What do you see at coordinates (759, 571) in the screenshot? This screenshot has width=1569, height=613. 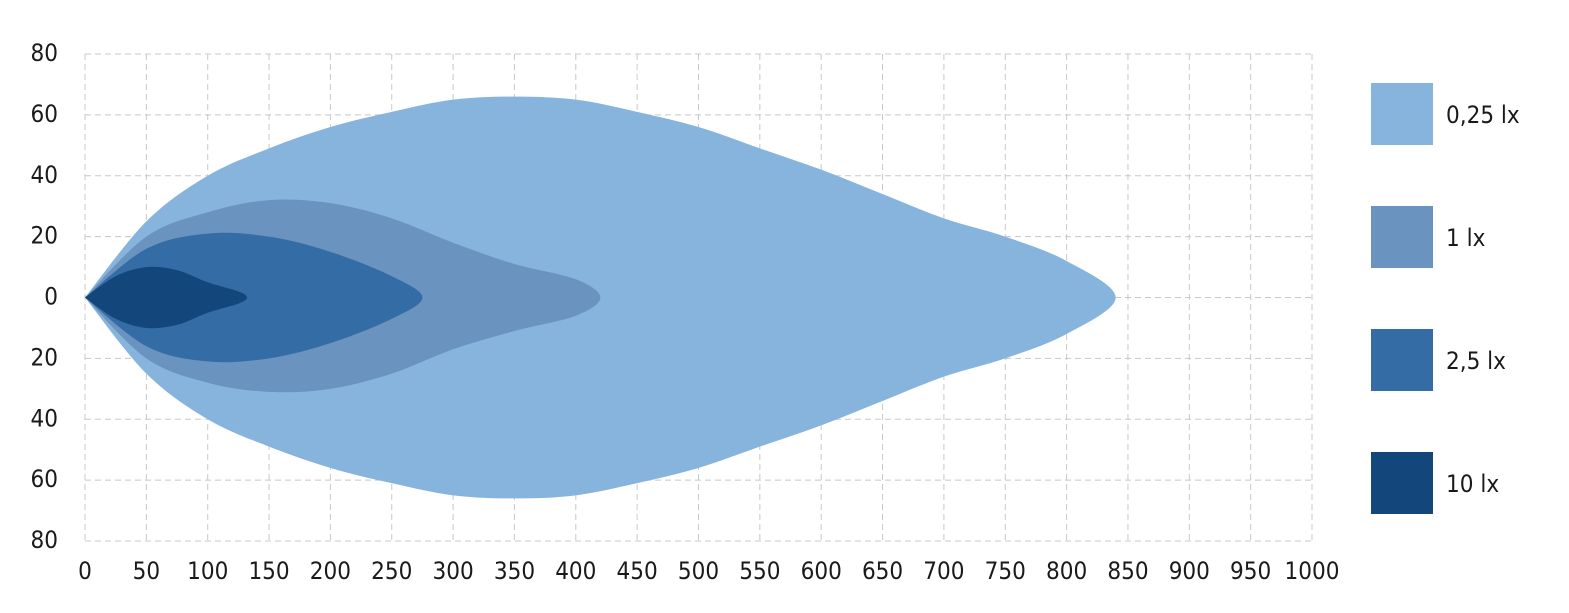 I see `x-tick-label: 550` at bounding box center [759, 571].